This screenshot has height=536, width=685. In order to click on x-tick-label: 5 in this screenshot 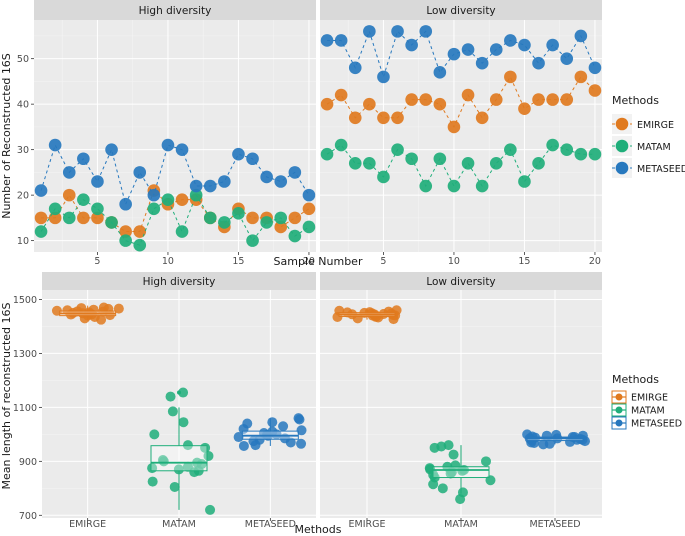, I will do `click(97, 261)`.